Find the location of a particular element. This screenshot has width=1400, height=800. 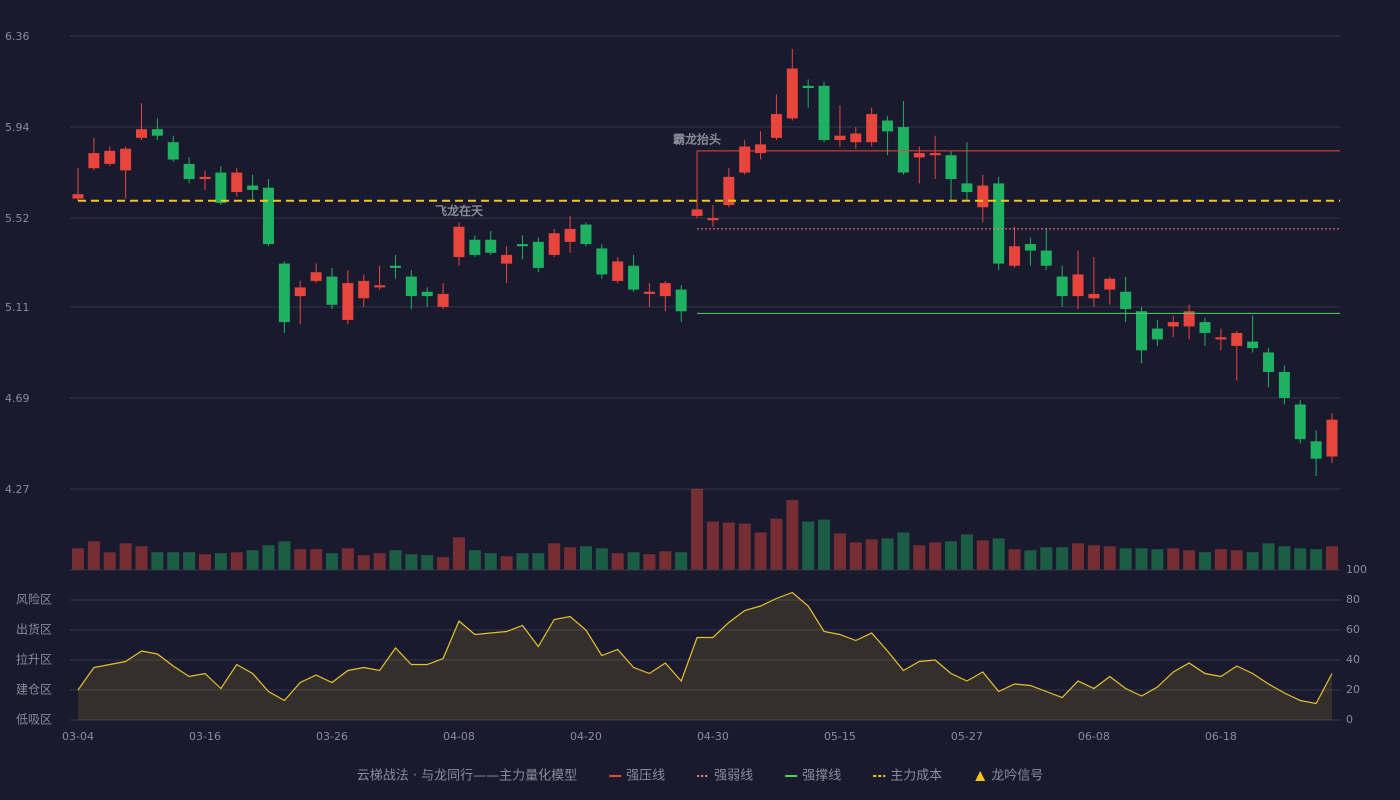

oscillator-line is located at coordinates (705, 648).